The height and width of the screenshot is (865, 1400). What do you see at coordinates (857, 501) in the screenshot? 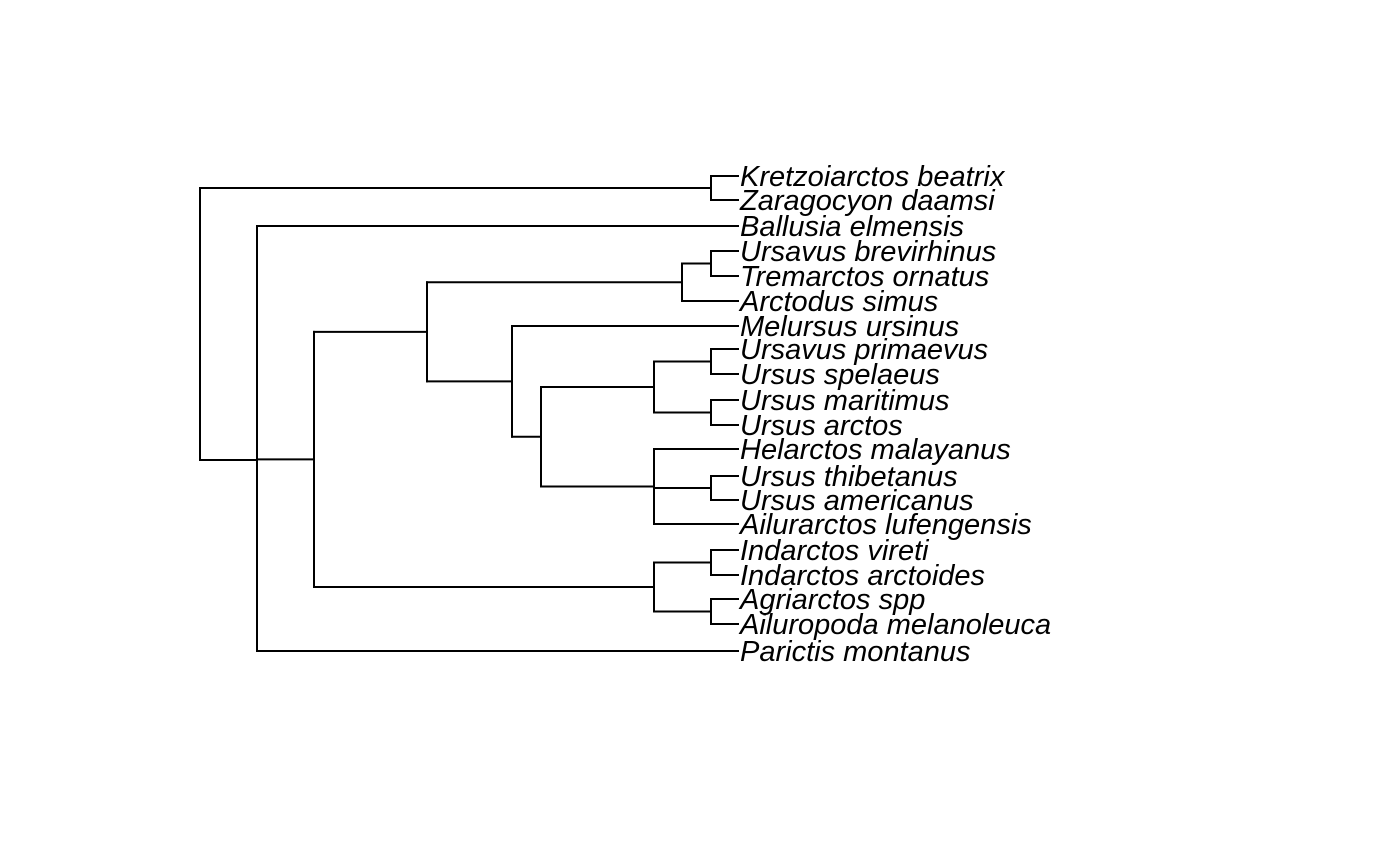
I see `tip-label: Ursus americanus` at bounding box center [857, 501].